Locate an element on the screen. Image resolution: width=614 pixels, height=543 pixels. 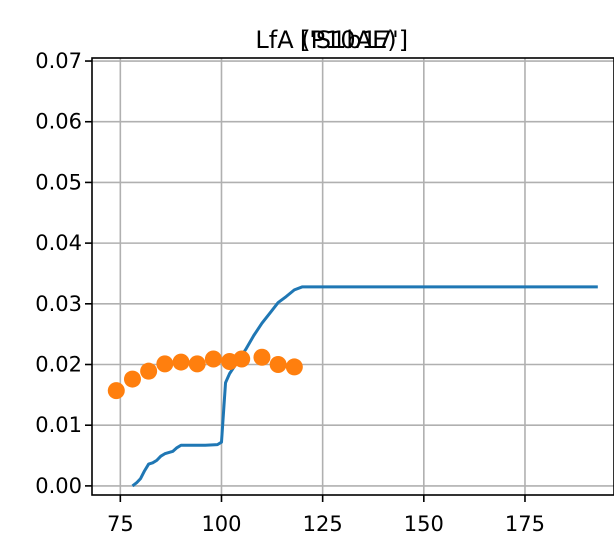
y-tick-label: 0.04 is located at coordinates (58, 243).